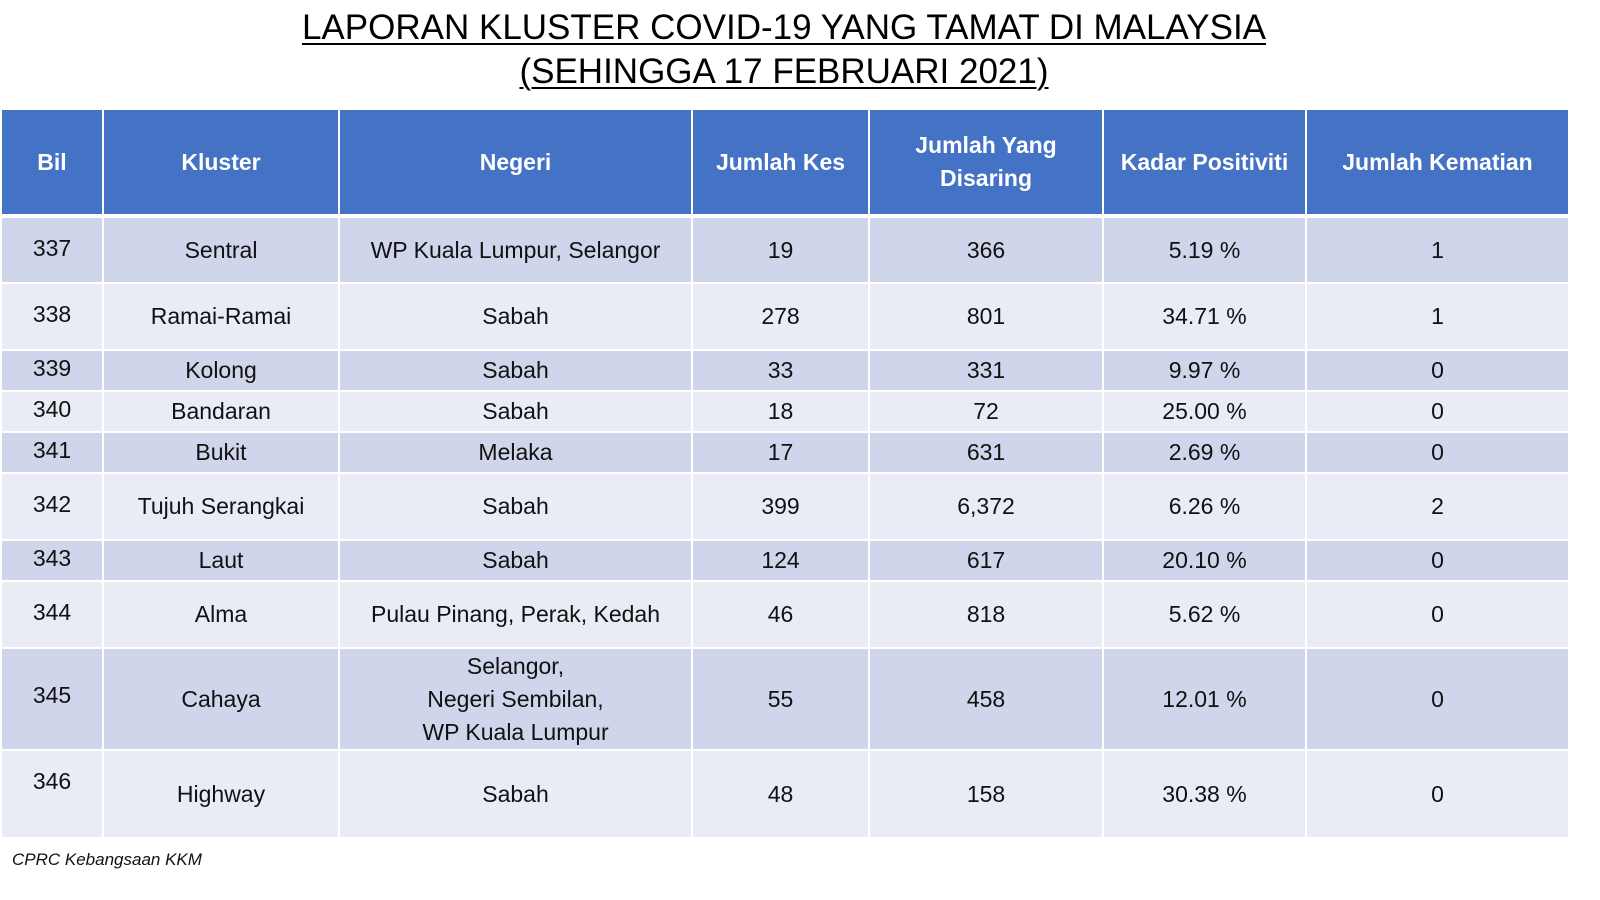 The width and height of the screenshot is (1600, 900). I want to click on cell-jumlah-disaring: 331, so click(986, 370).